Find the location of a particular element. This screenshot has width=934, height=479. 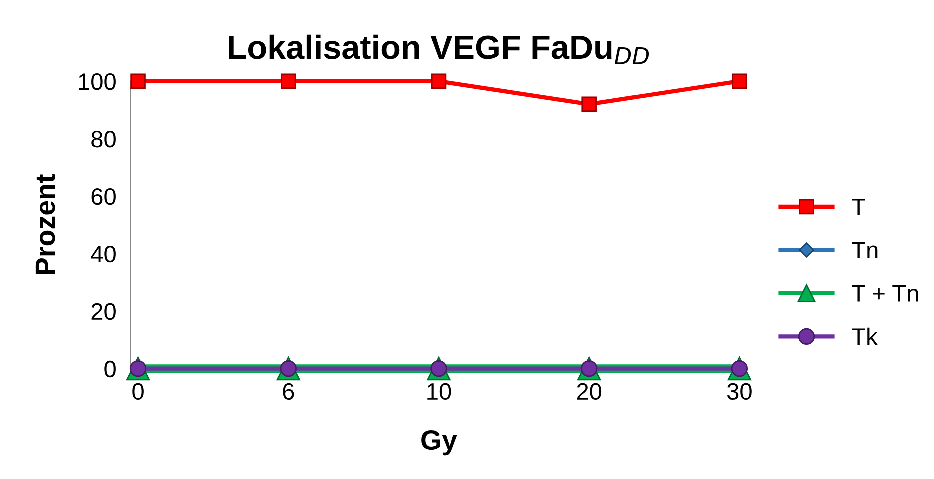

legend-label: T is located at coordinates (859, 207).